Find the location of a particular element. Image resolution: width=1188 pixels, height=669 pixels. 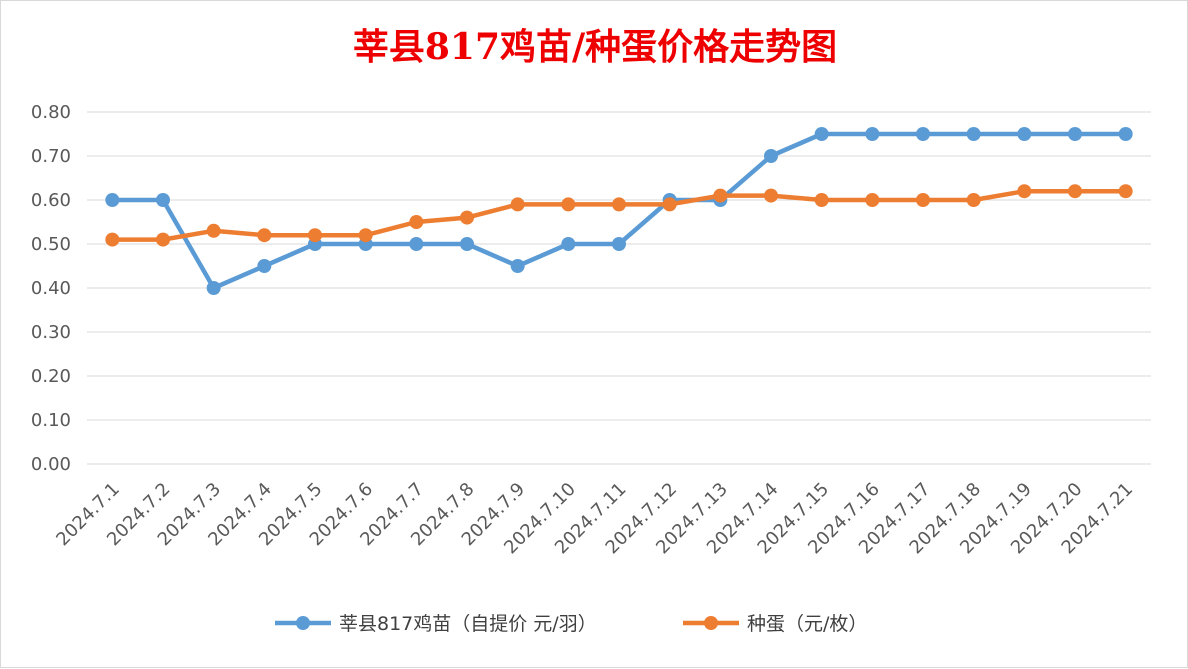

y-axis-tick-labels: 0.00 0.10 0.20 0.30 0.40 0.50 0.60 0.70 0.80 is located at coordinates (51, 288).